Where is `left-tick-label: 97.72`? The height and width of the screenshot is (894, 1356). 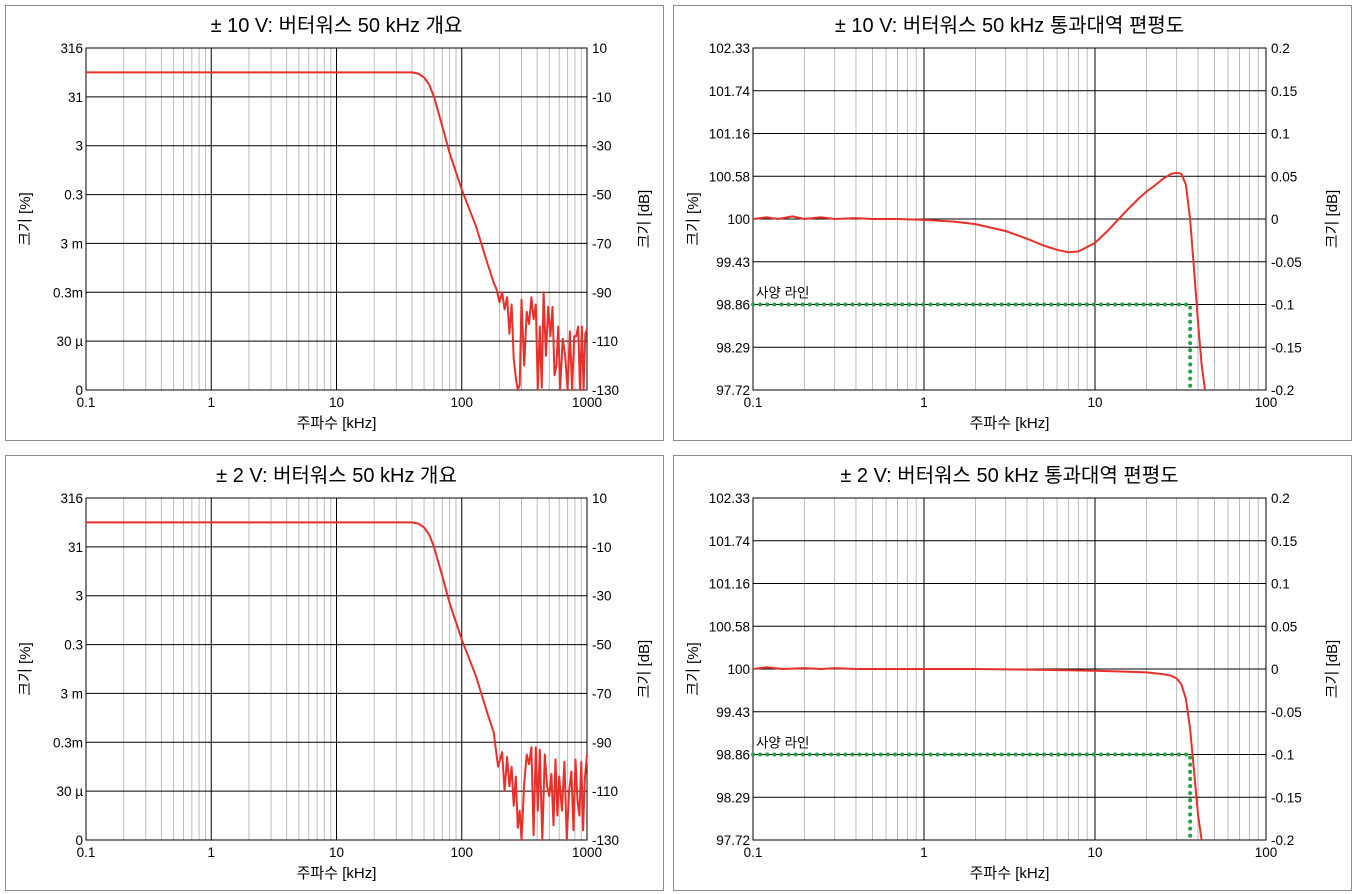
left-tick-label: 97.72 is located at coordinates (733, 390).